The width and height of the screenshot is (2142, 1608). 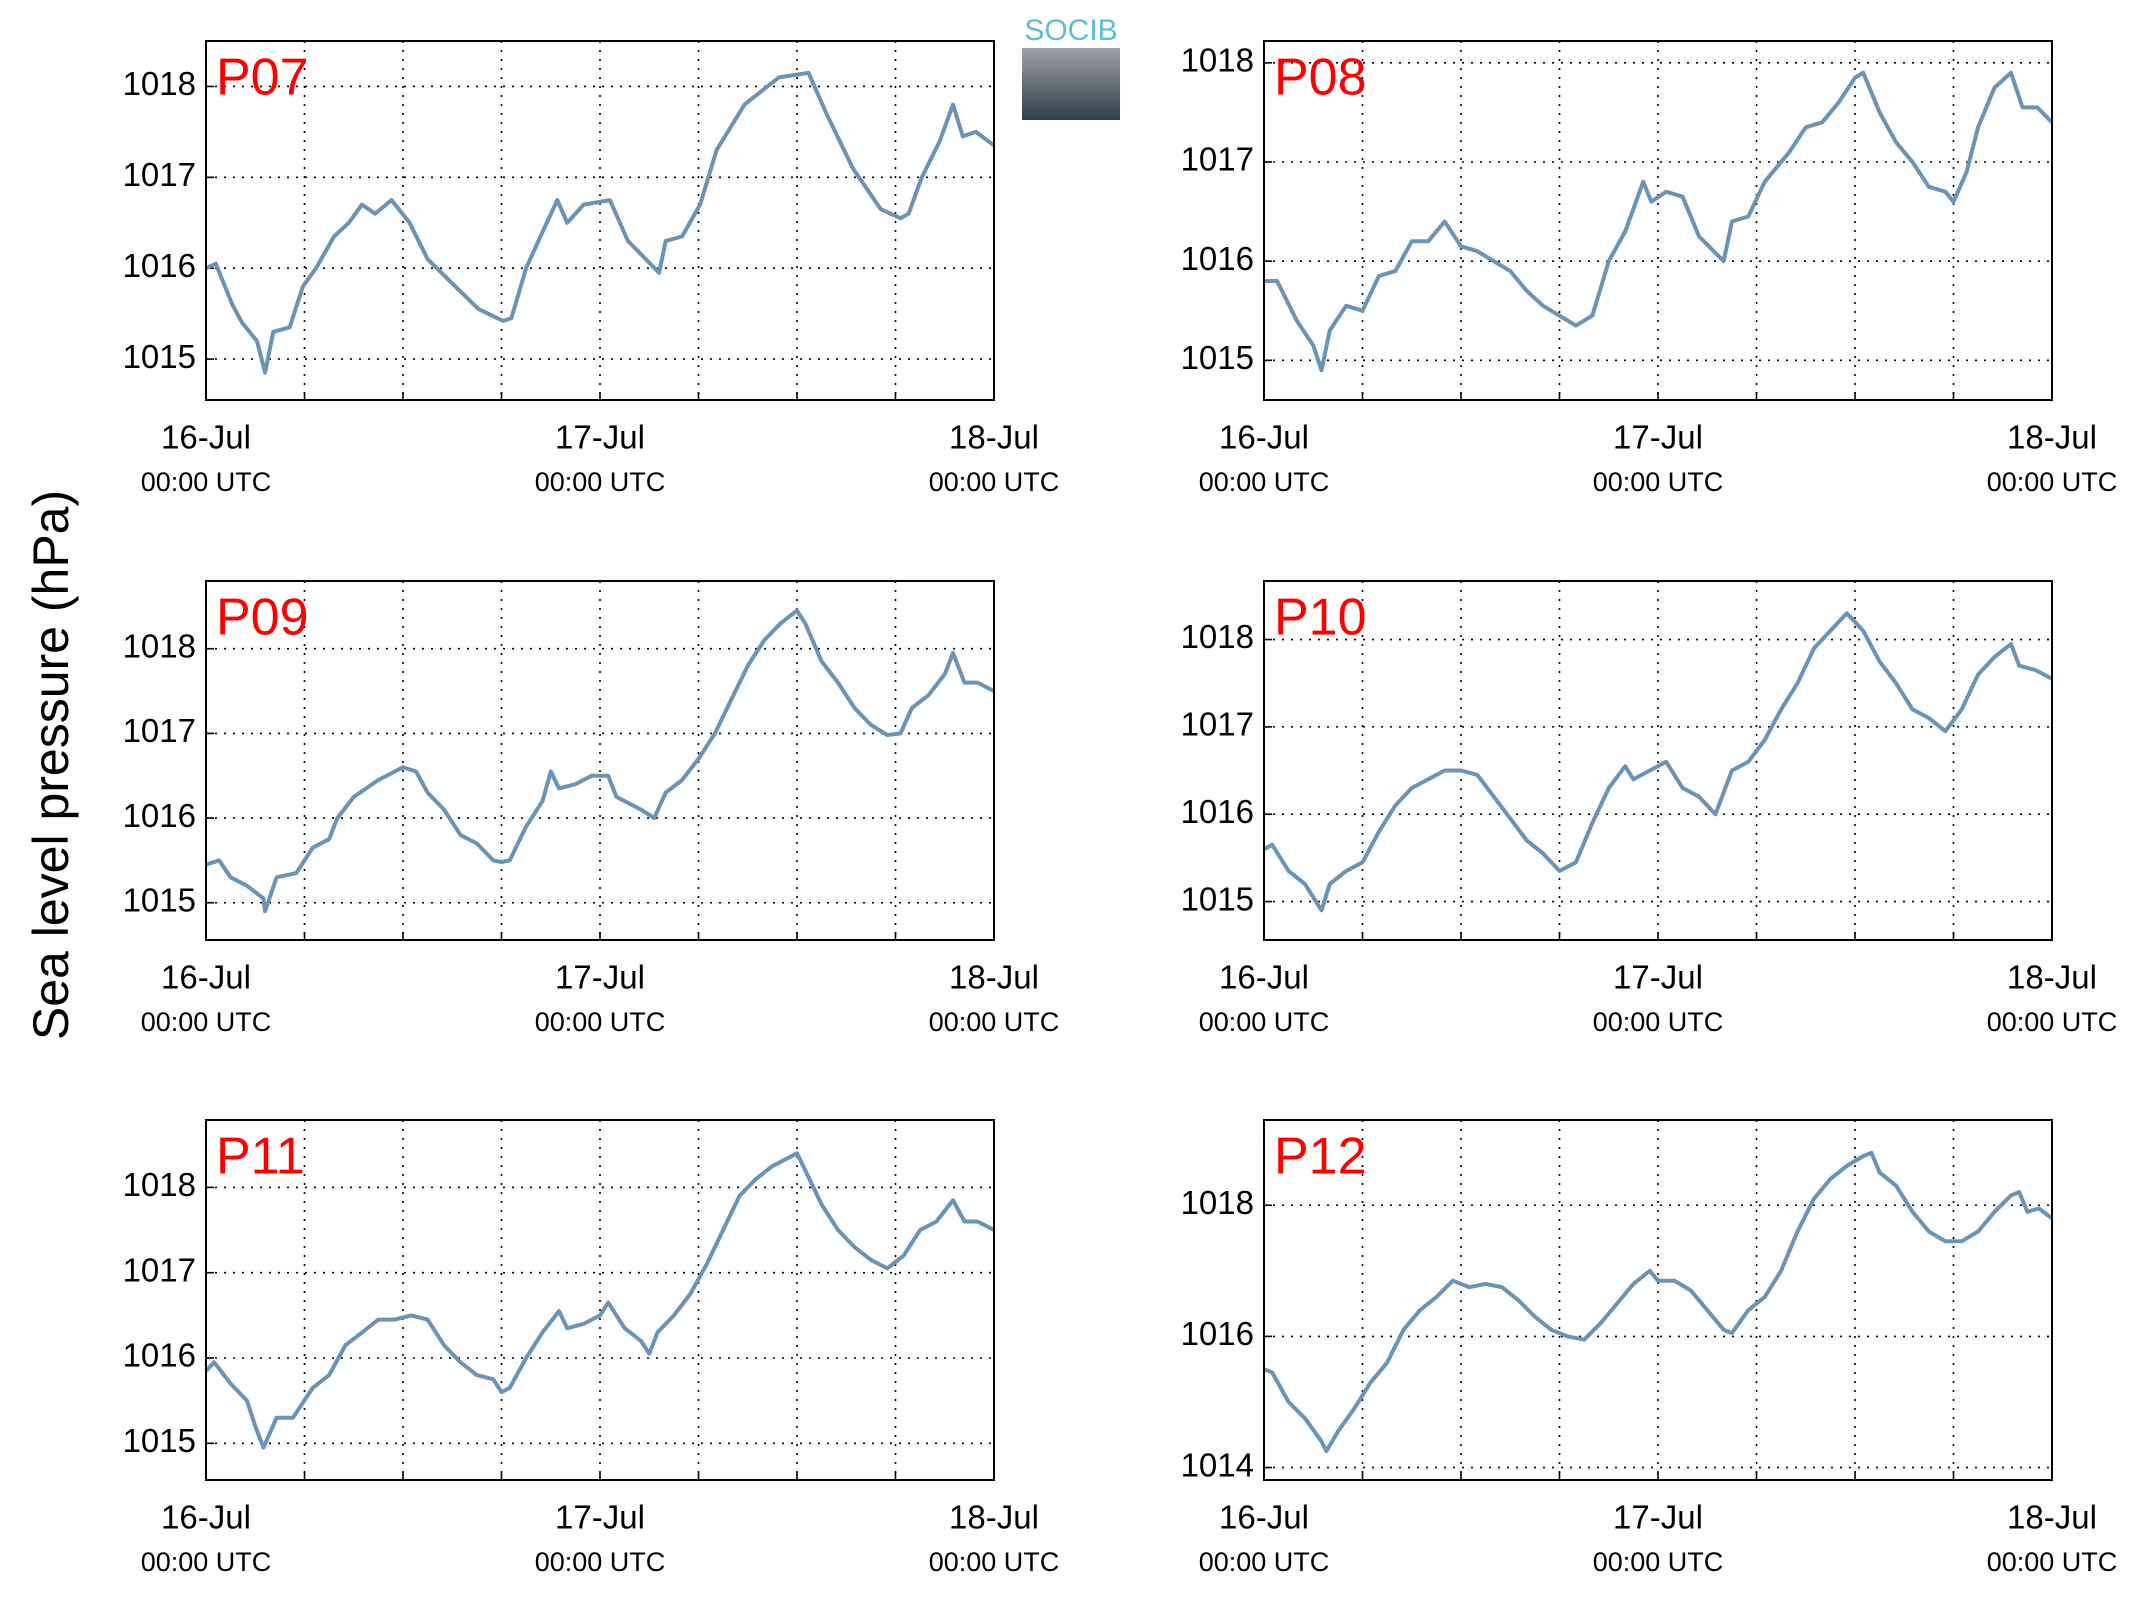 I want to click on chart-title: P08, so click(x=1320, y=78).